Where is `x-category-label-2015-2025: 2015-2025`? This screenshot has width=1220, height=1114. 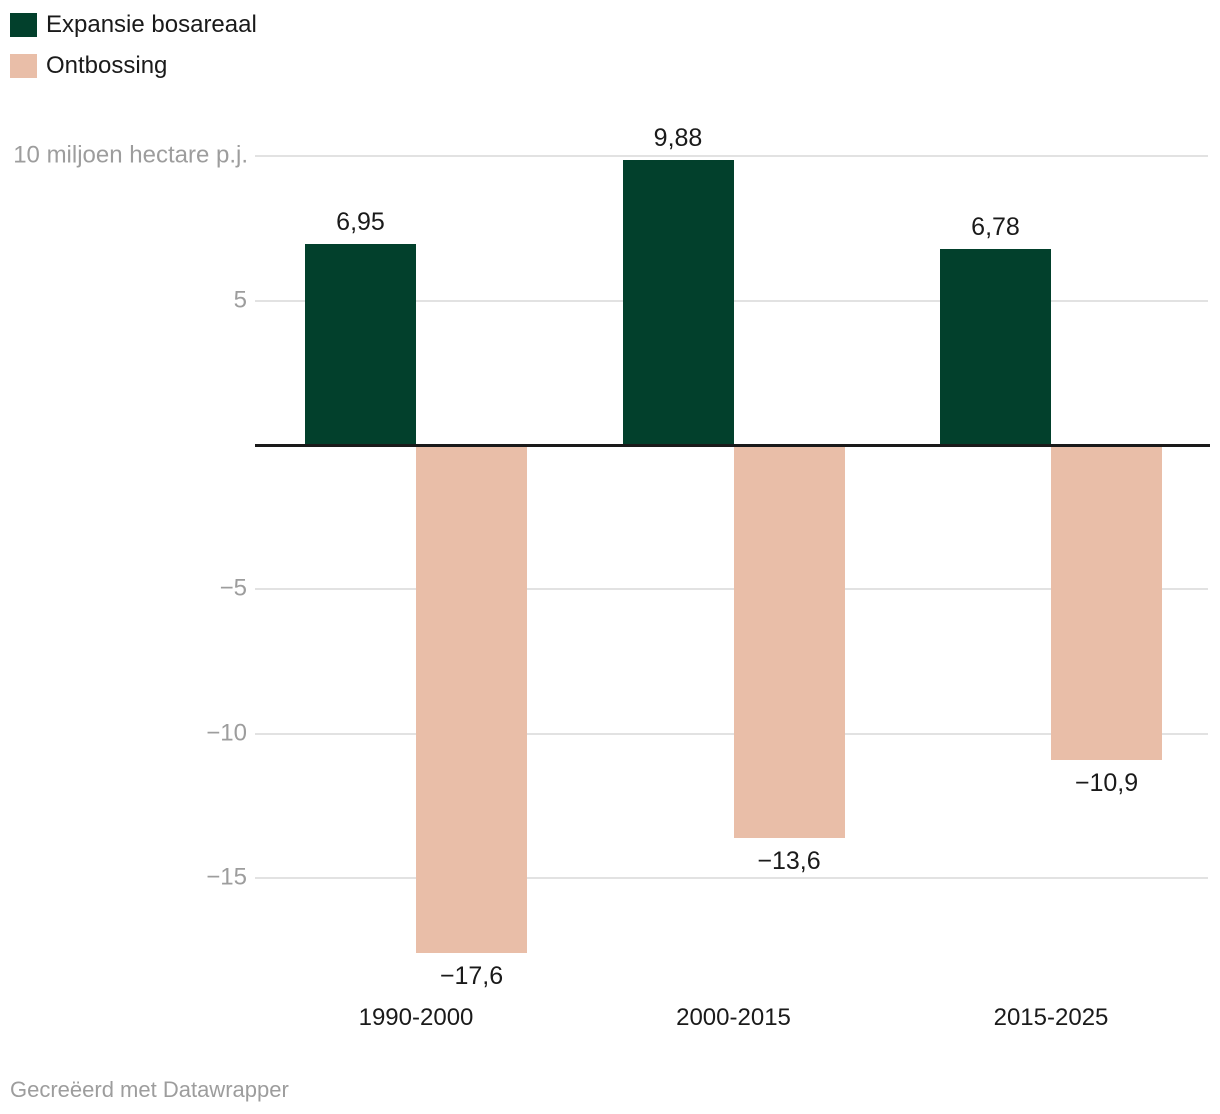
x-category-label-2015-2025: 2015-2025 is located at coordinates (1051, 1017).